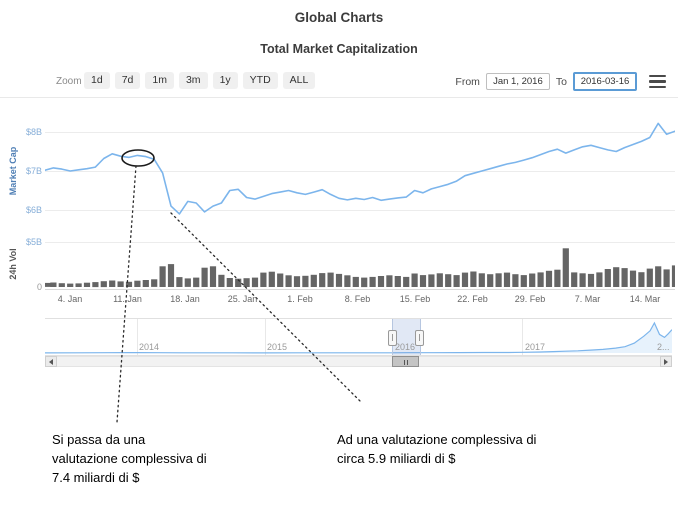 This screenshot has height=506, width=678. I want to click on navigator-year-label: 2017, so click(535, 347).